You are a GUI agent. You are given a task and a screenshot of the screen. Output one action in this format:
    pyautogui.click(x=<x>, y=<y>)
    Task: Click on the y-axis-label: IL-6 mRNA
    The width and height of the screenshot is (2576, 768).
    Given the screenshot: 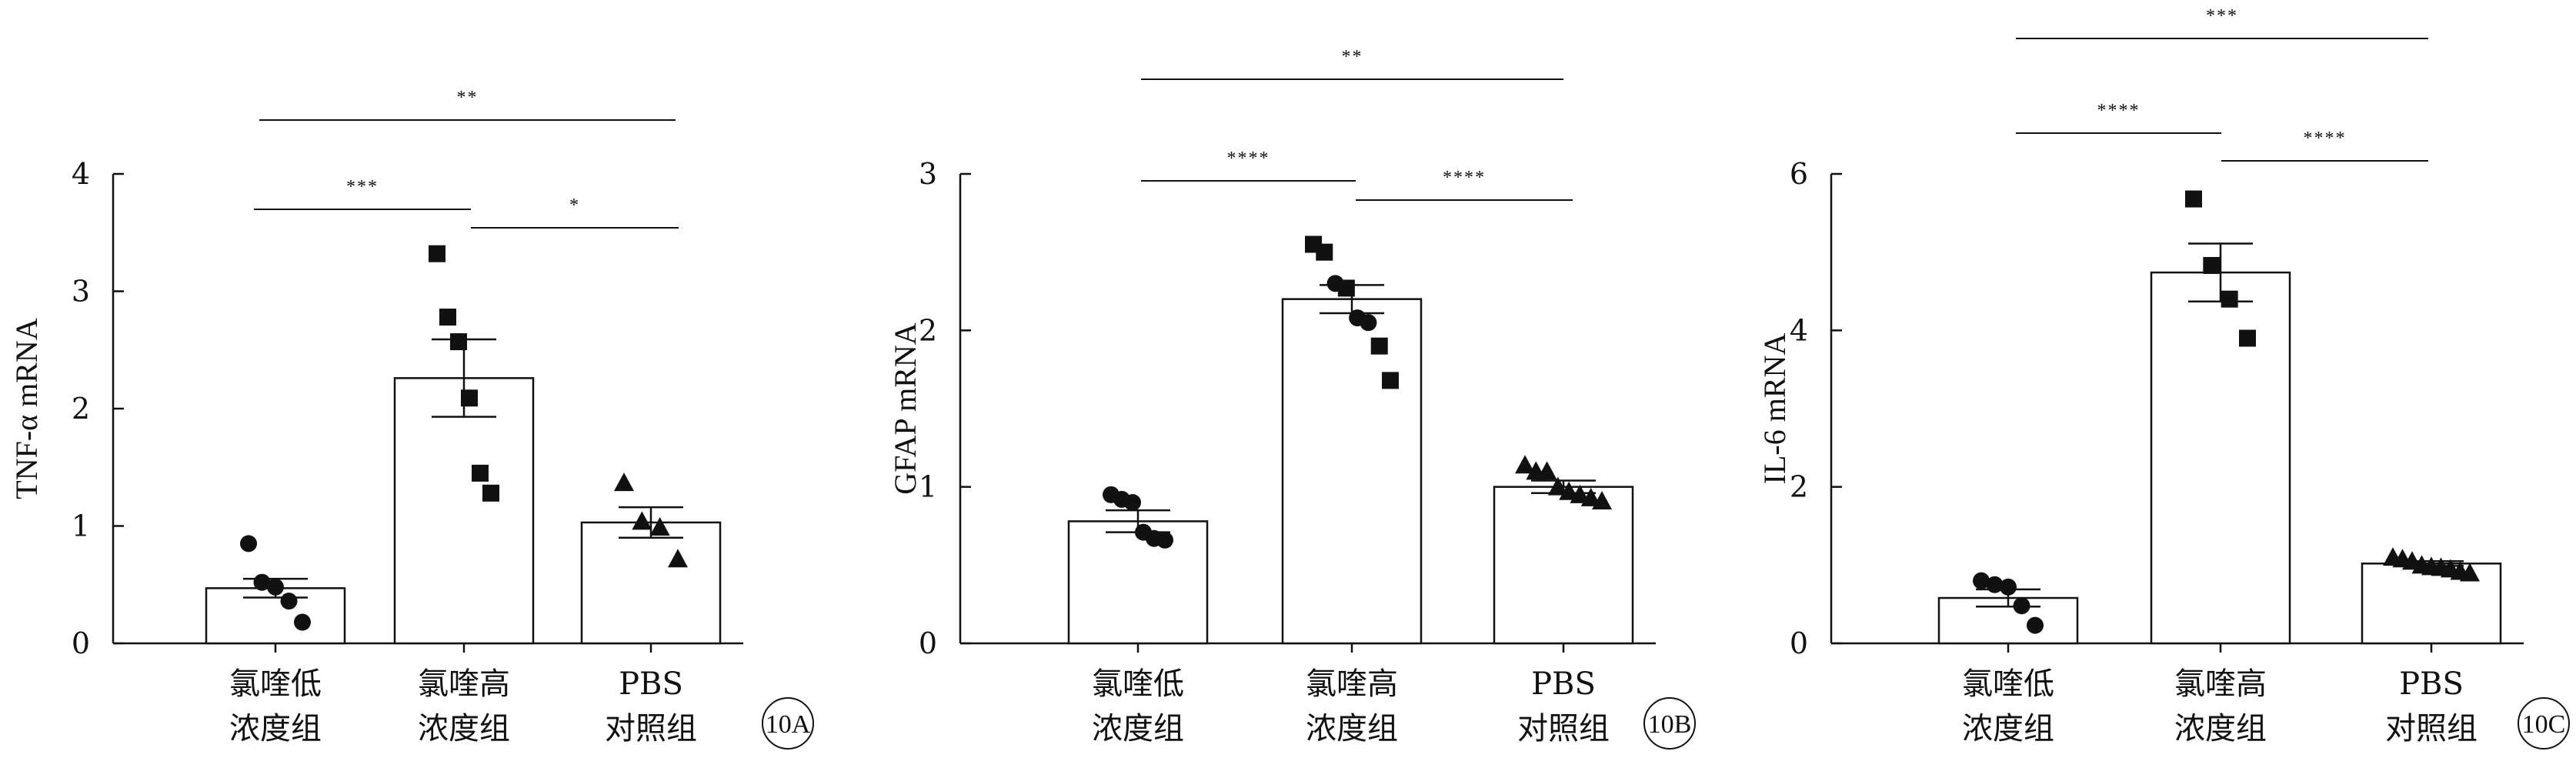 What is the action you would take?
    pyautogui.click(x=1775, y=409)
    